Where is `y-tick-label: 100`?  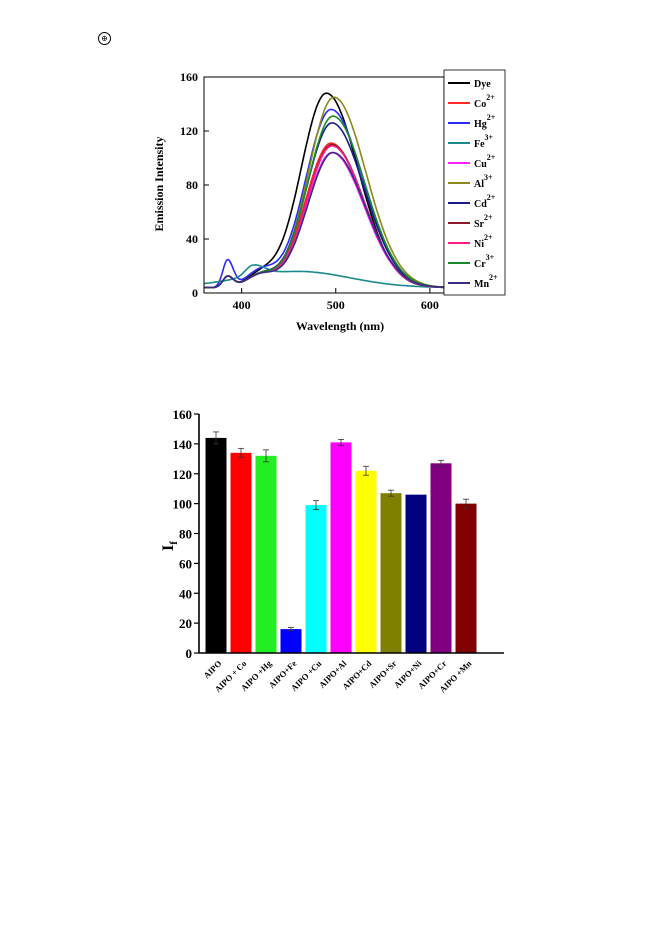 y-tick-label: 100 is located at coordinates (183, 504).